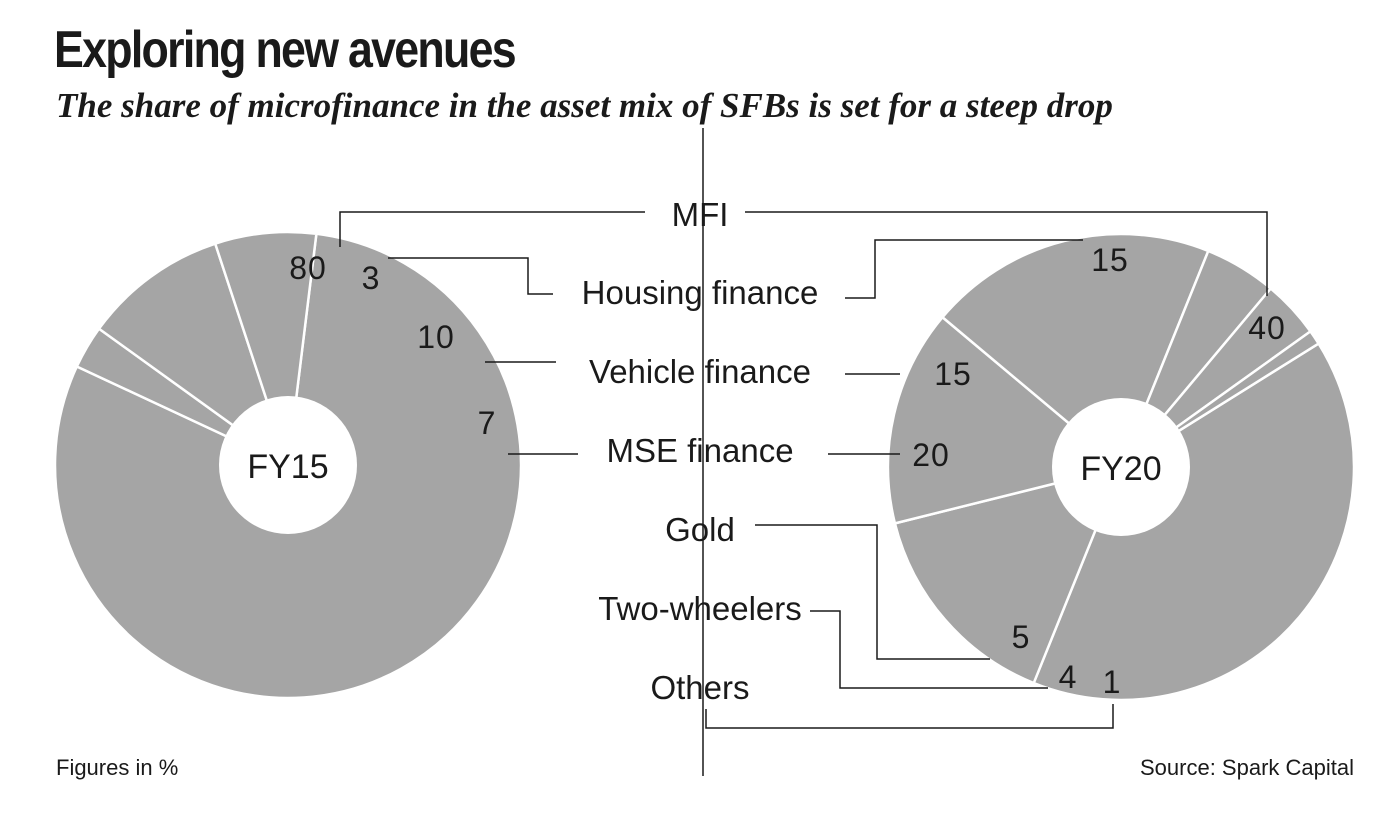 This screenshot has height=814, width=1385. What do you see at coordinates (117, 767) in the screenshot?
I see `figures-note: Figures in %` at bounding box center [117, 767].